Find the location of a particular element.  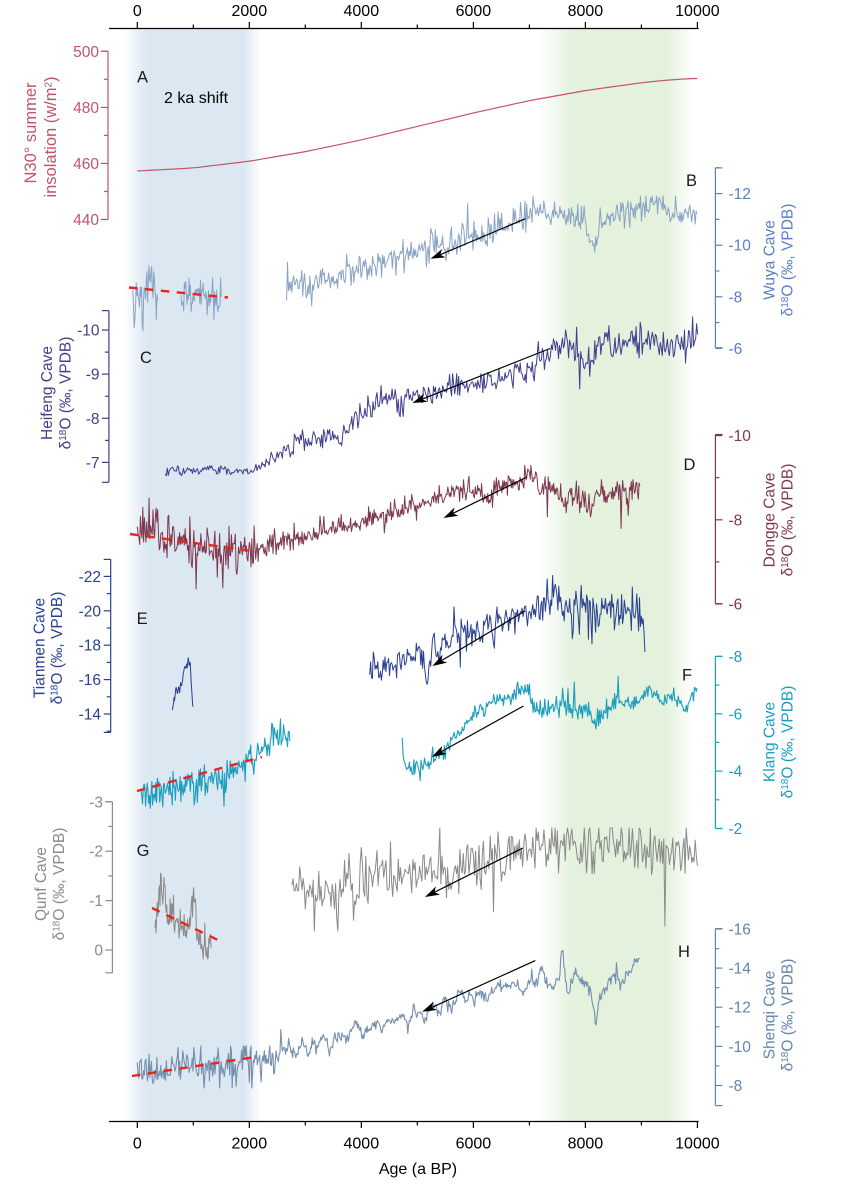

svg-text: A is located at coordinates (142, 78).